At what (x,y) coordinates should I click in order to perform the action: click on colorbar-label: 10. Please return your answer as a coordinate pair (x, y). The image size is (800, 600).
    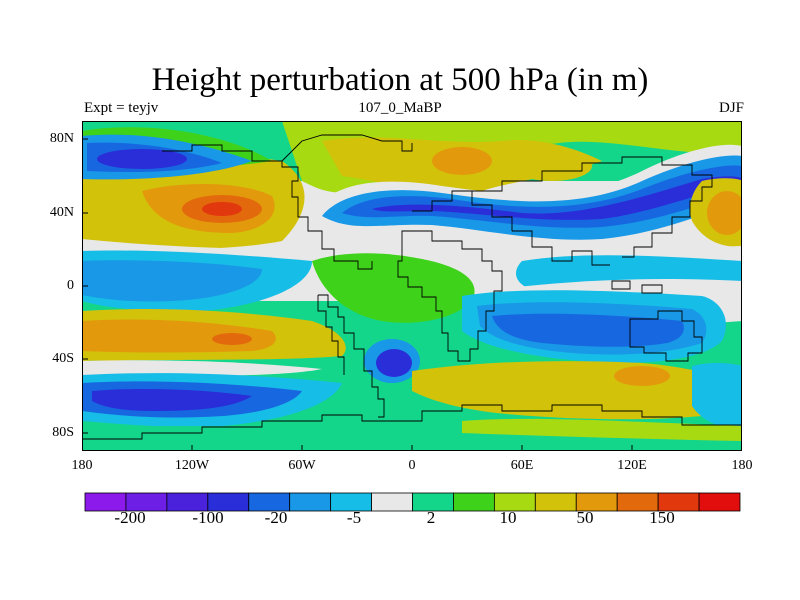
    Looking at the image, I should click on (508, 517).